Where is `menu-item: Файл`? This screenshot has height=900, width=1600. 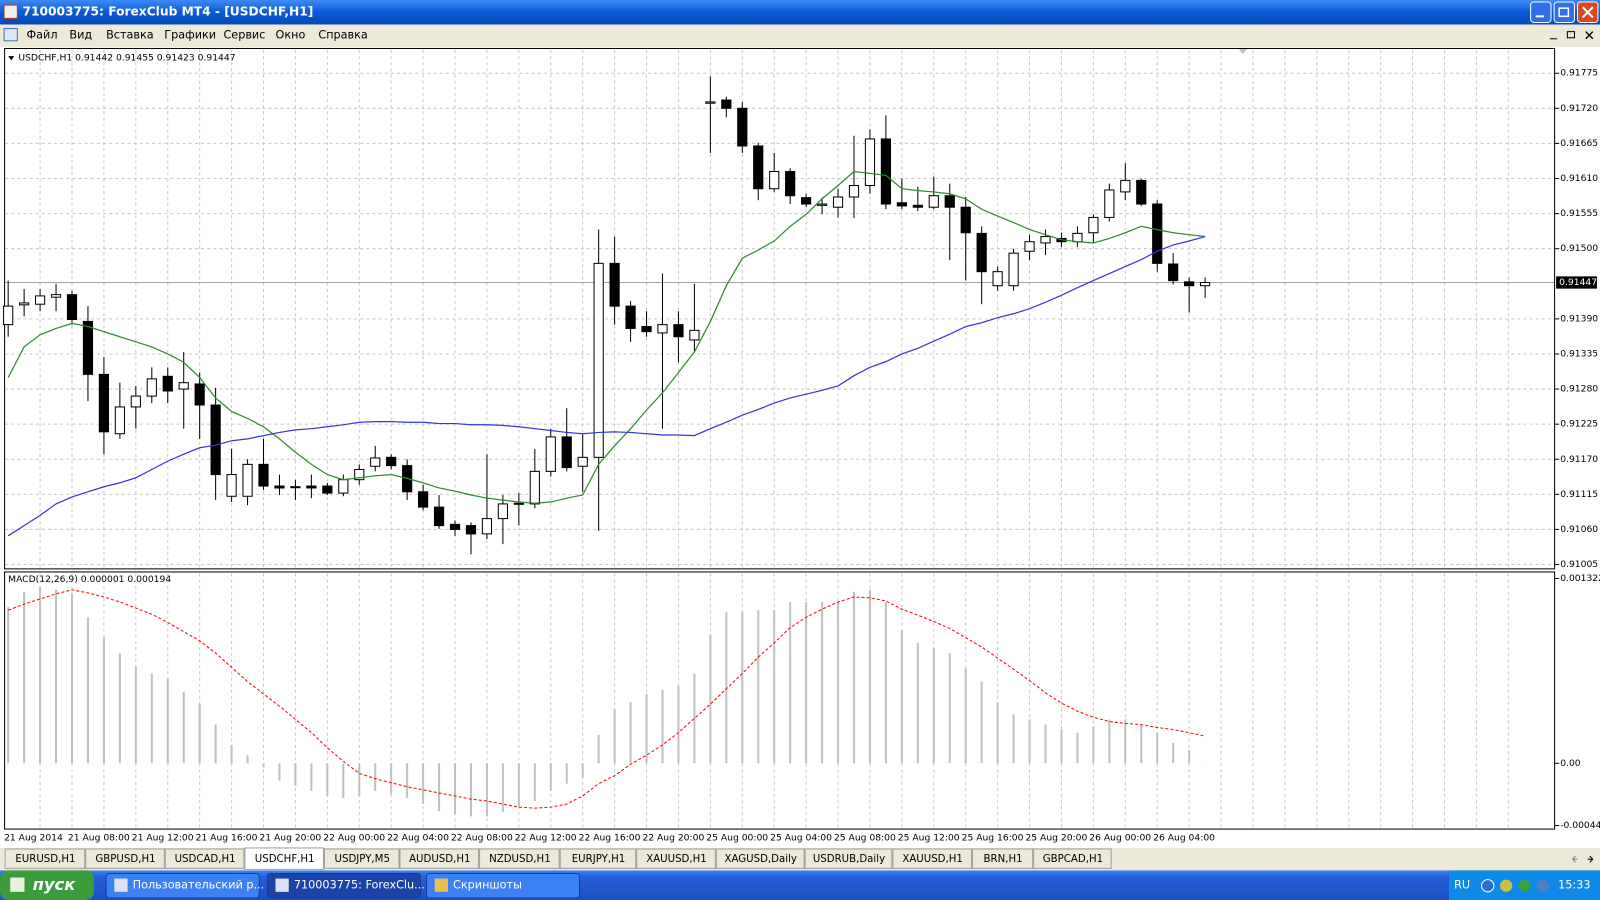
menu-item: Файл is located at coordinates (42, 35).